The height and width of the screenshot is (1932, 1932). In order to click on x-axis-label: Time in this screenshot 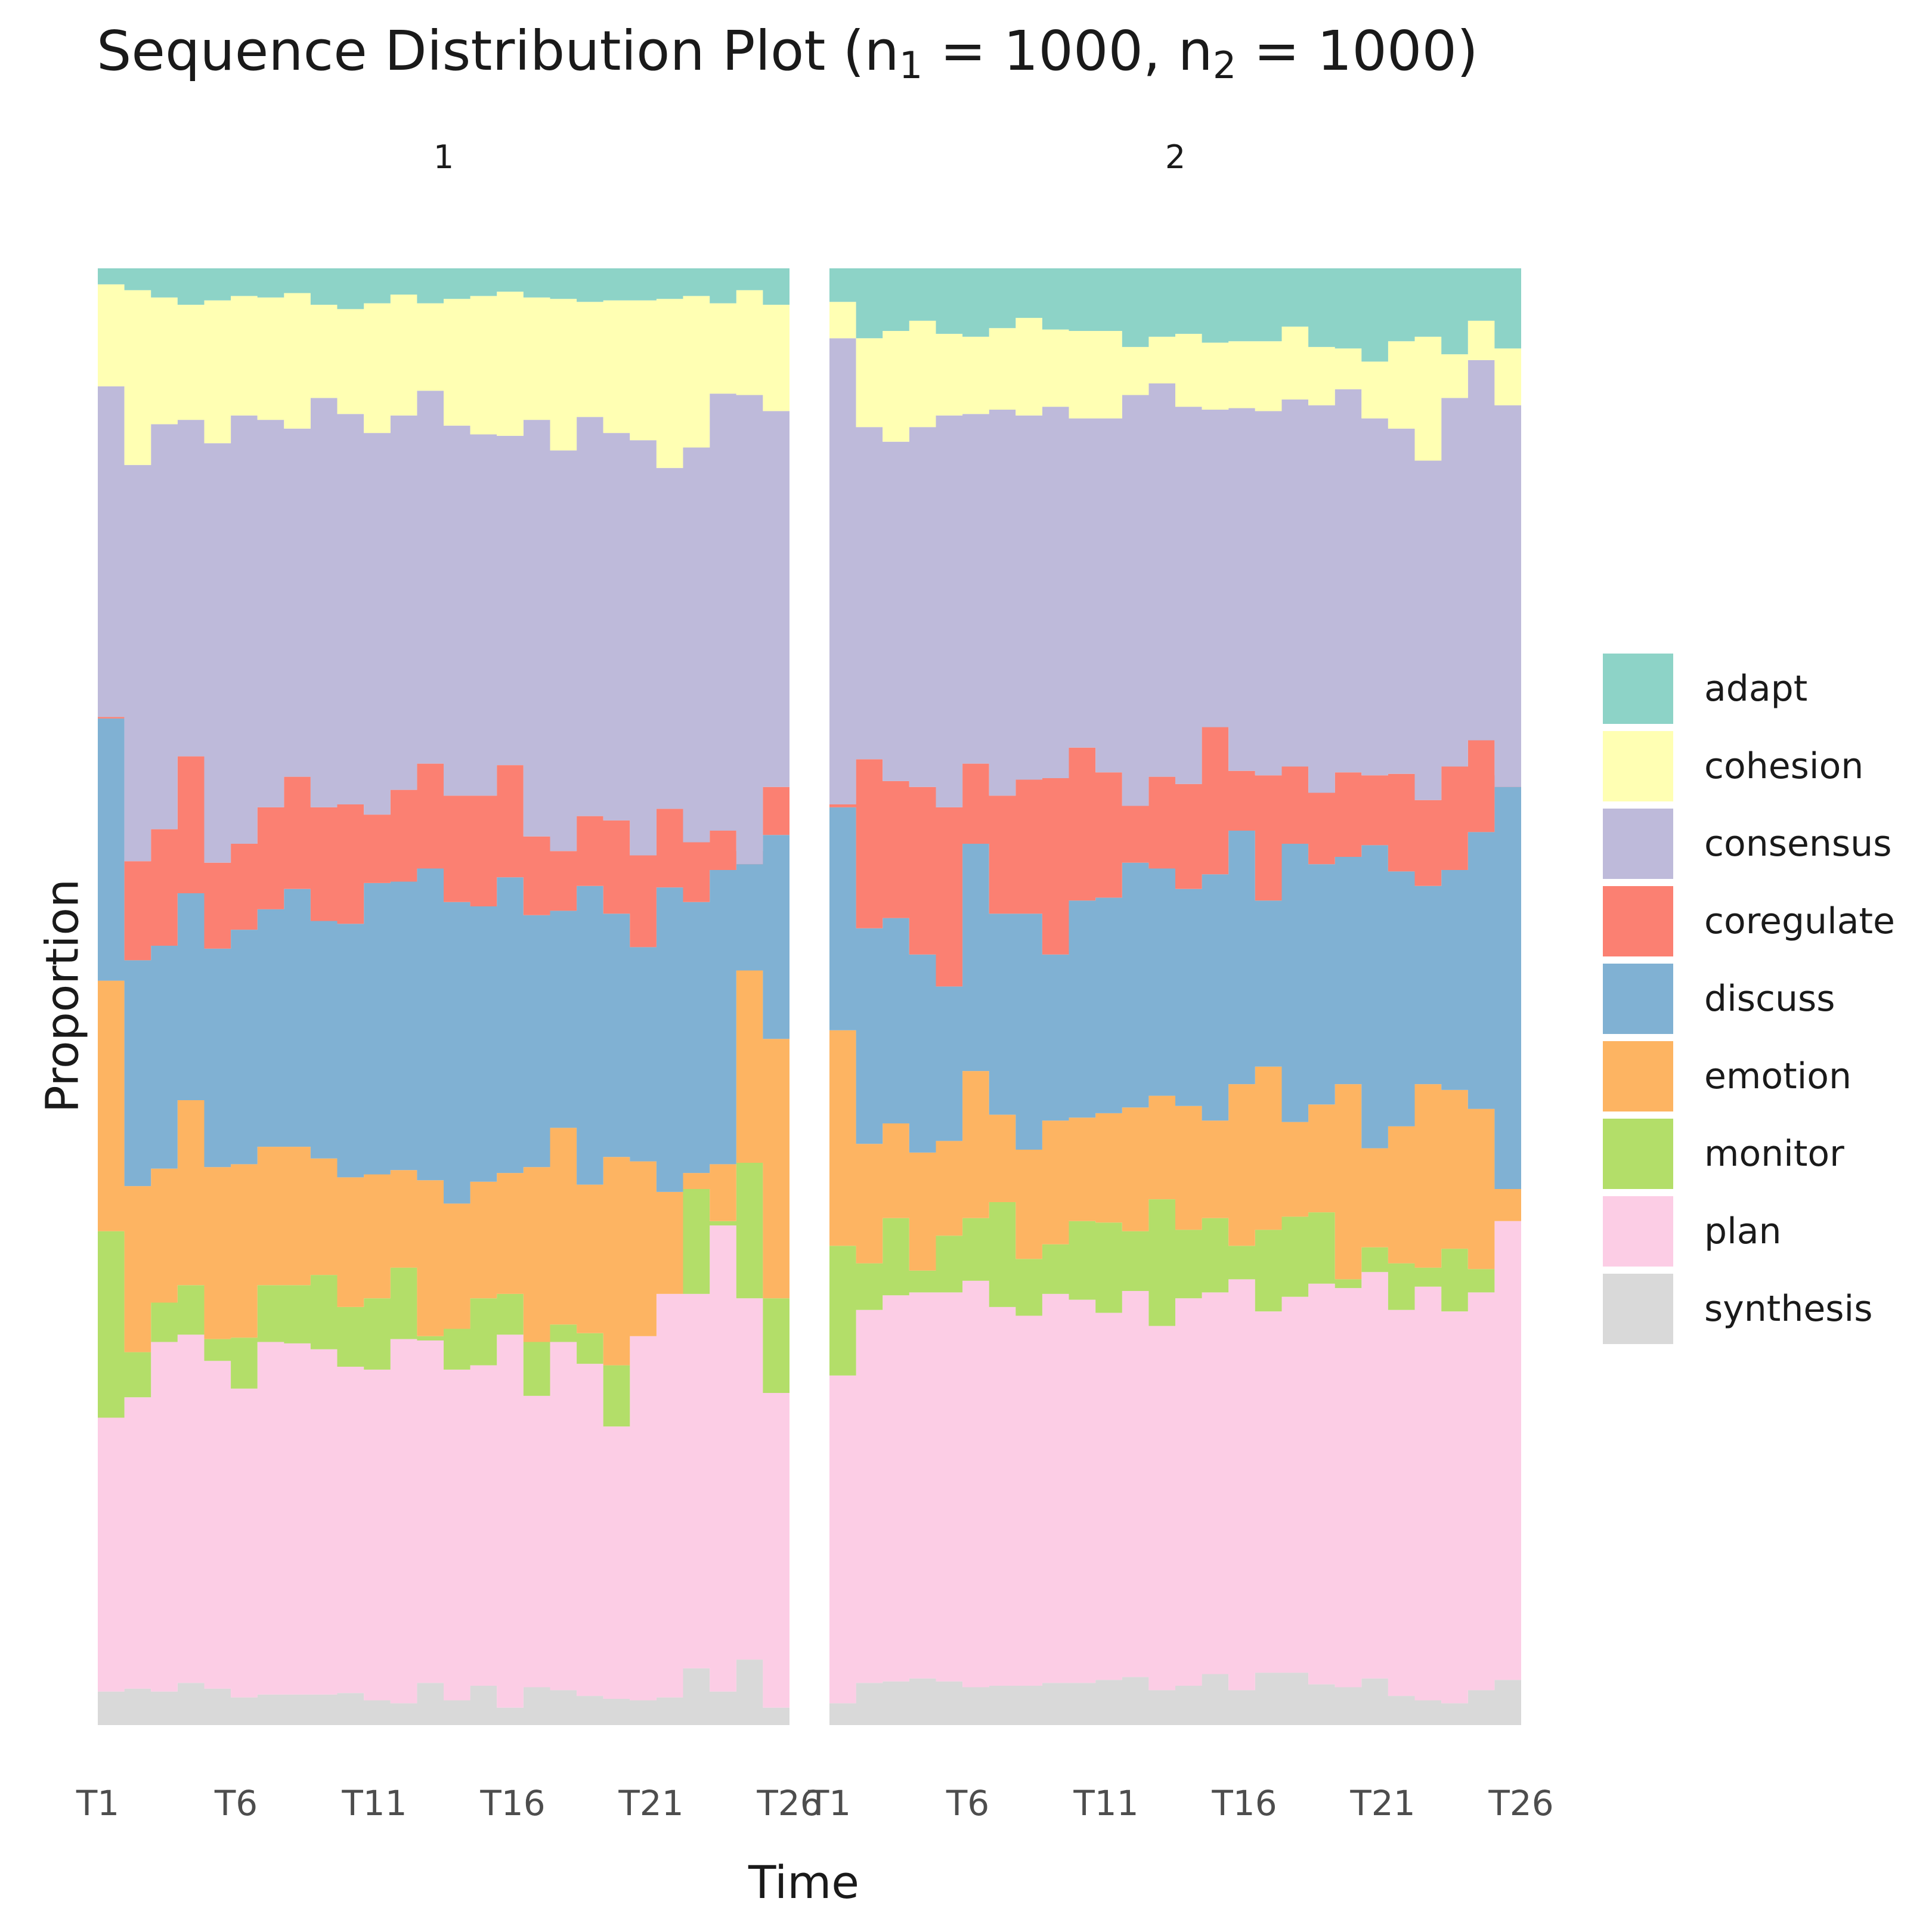, I will do `click(803, 1883)`.